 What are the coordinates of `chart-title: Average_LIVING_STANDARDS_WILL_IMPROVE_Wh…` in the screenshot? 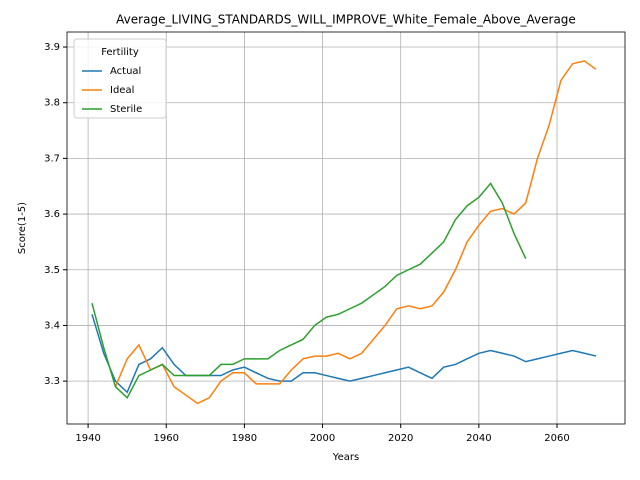 It's located at (346, 20).